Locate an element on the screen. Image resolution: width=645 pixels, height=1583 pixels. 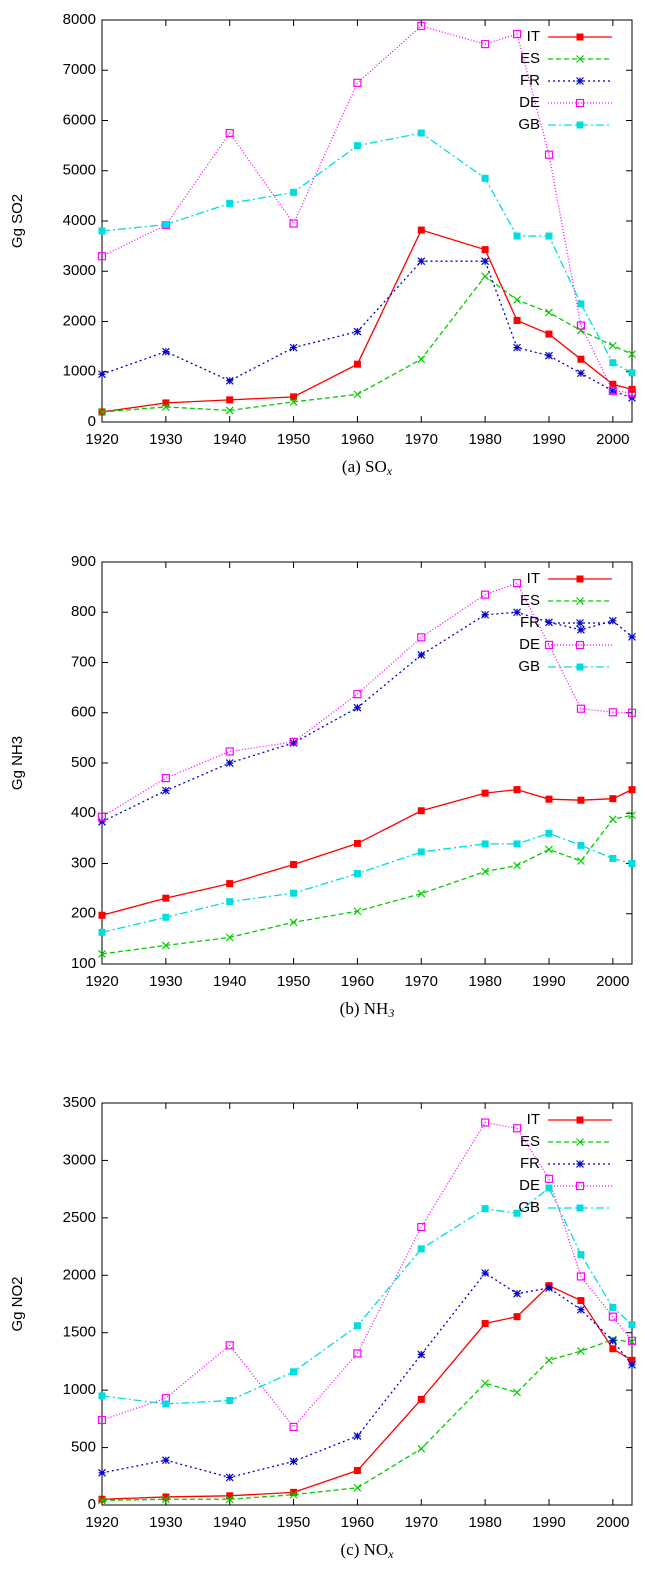
y-axis-label: Gg NH3 is located at coordinates (17, 763).